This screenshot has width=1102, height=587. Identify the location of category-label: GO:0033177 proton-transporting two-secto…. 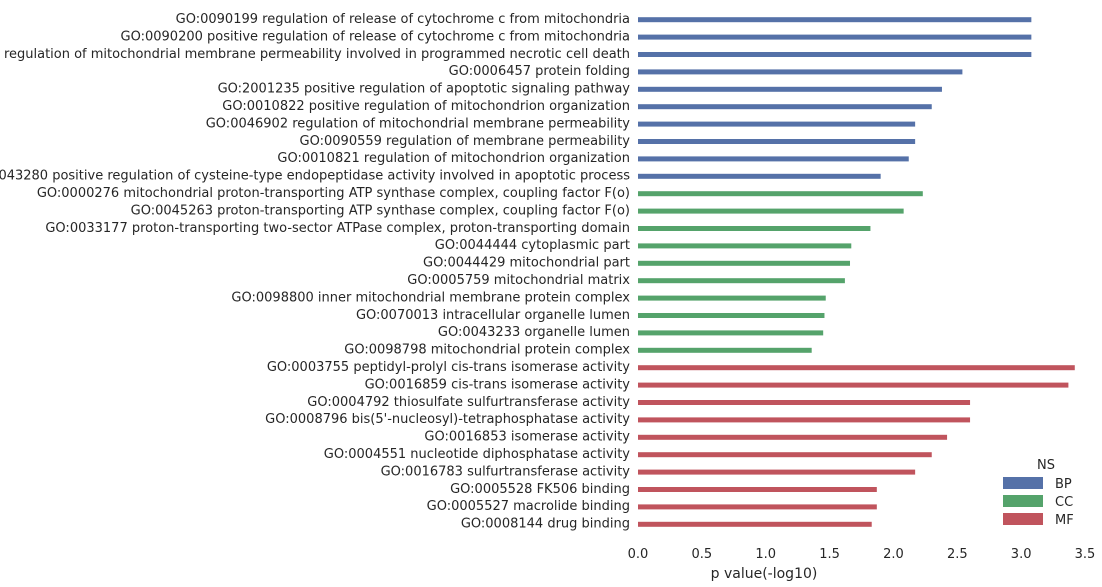
(337, 228).